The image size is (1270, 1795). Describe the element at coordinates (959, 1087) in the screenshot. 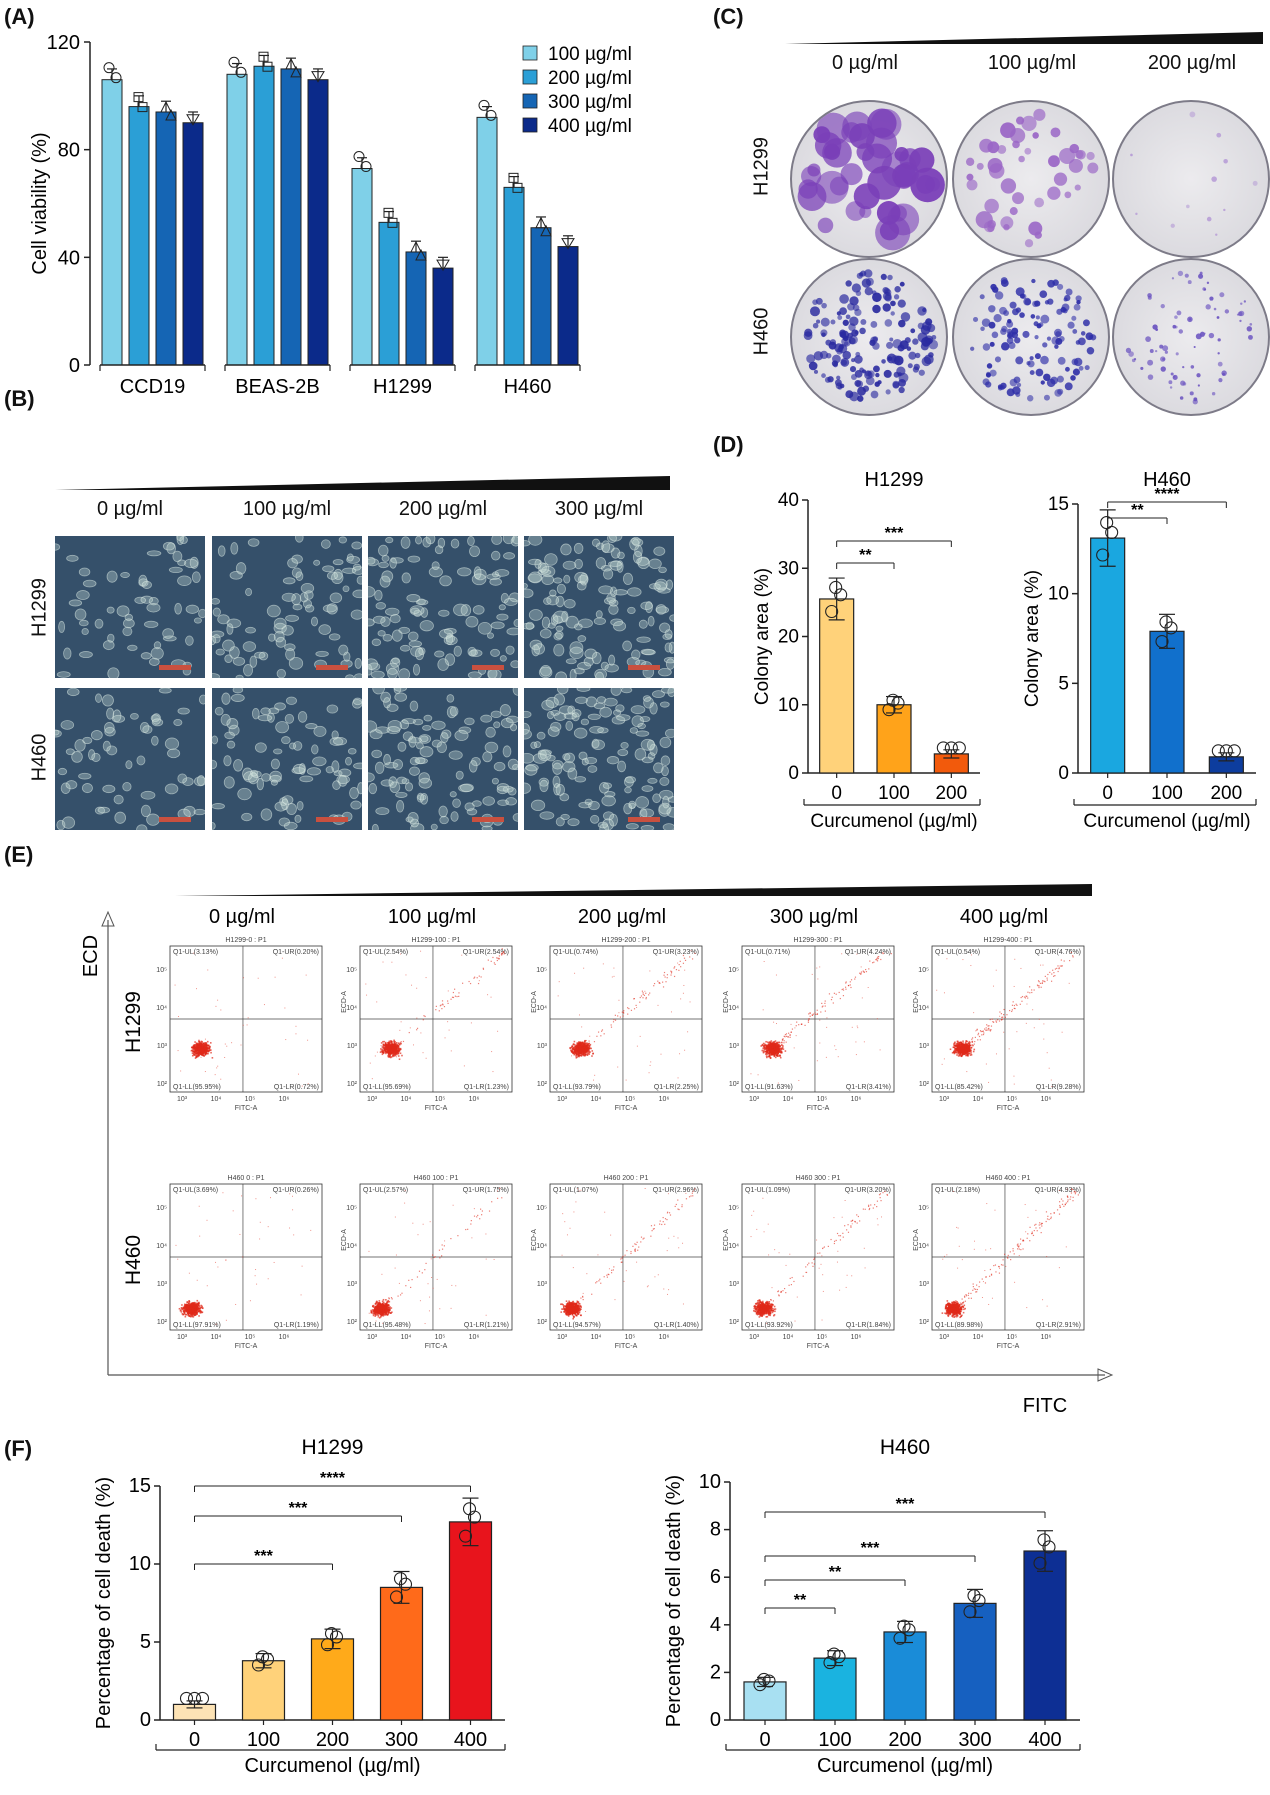

I see `quadrant-ll: Q1-LL(85.42%)` at that location.